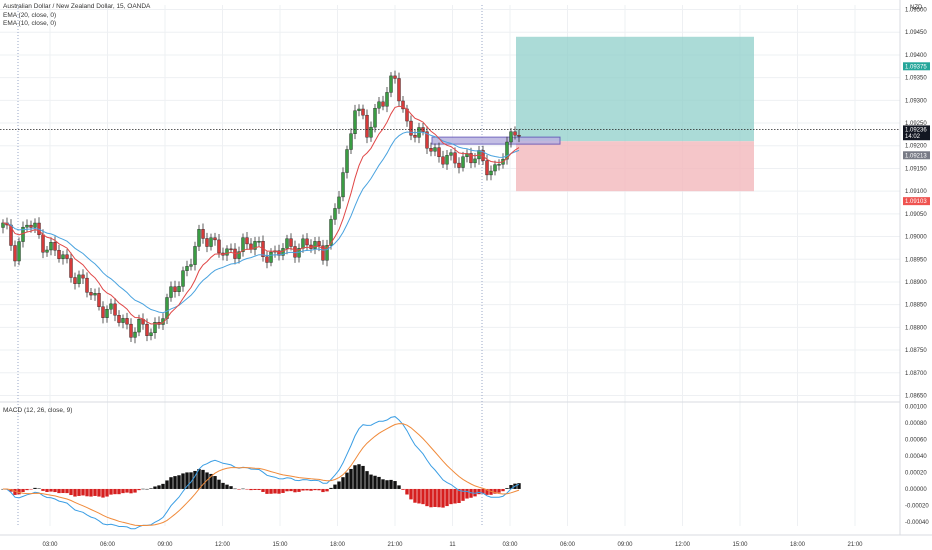  I want to click on position-tool, so click(592, 114).